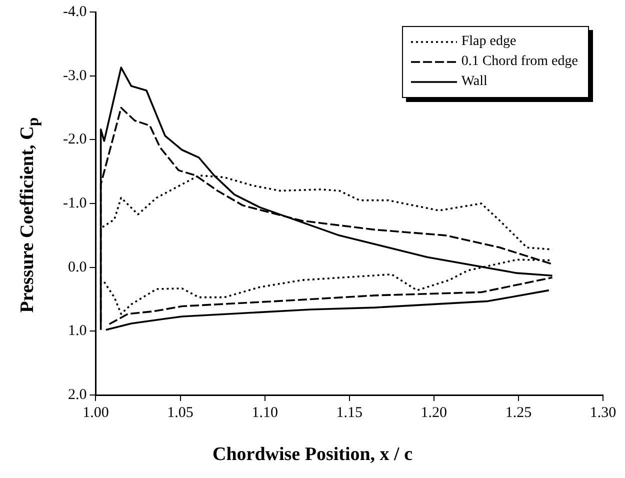 The width and height of the screenshot is (625, 478). Describe the element at coordinates (74, 140) in the screenshot. I see `y-tick-label: -2.0` at that location.